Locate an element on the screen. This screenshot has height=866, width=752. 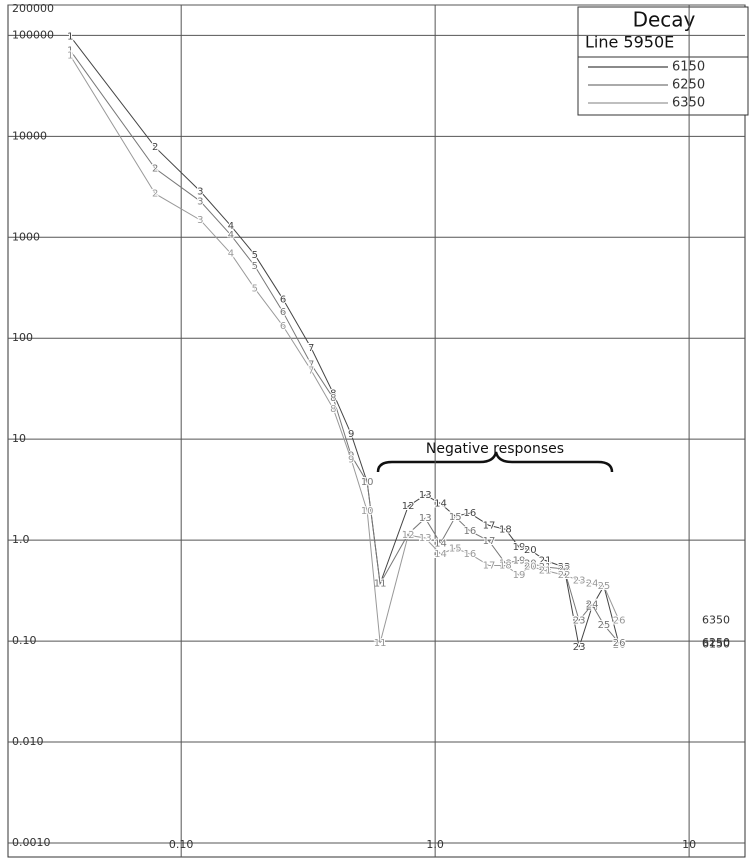
series-end-label: 6350 is located at coordinates (716, 619).